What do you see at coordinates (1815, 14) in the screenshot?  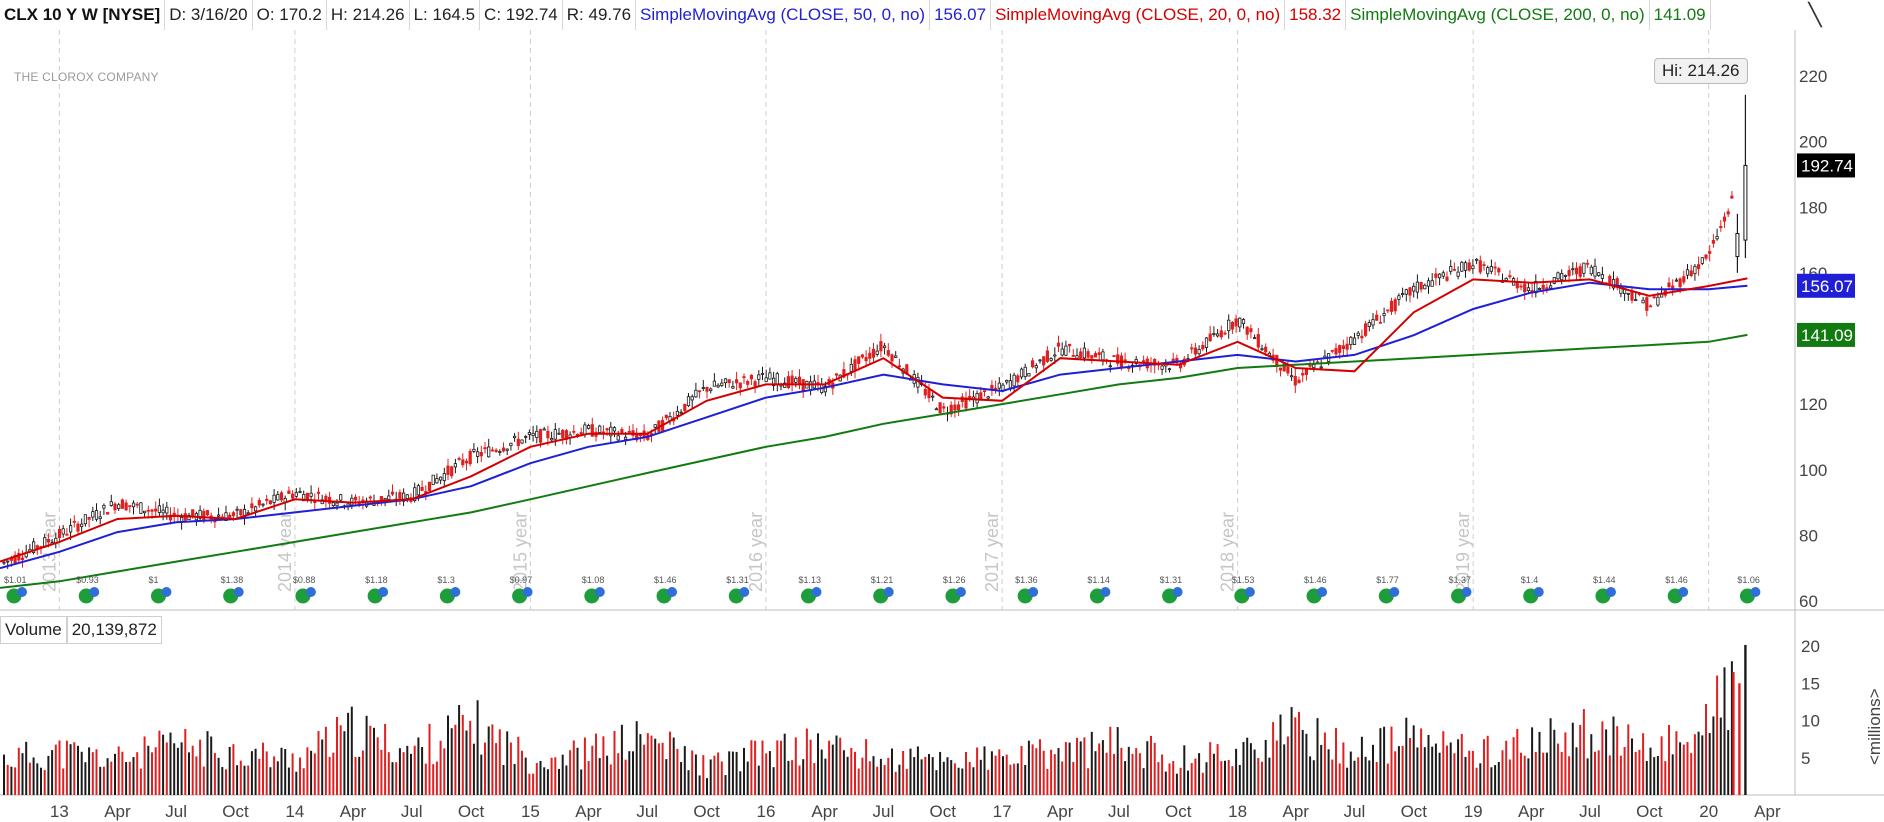 I see `draw-tool-icon: ╲` at bounding box center [1815, 14].